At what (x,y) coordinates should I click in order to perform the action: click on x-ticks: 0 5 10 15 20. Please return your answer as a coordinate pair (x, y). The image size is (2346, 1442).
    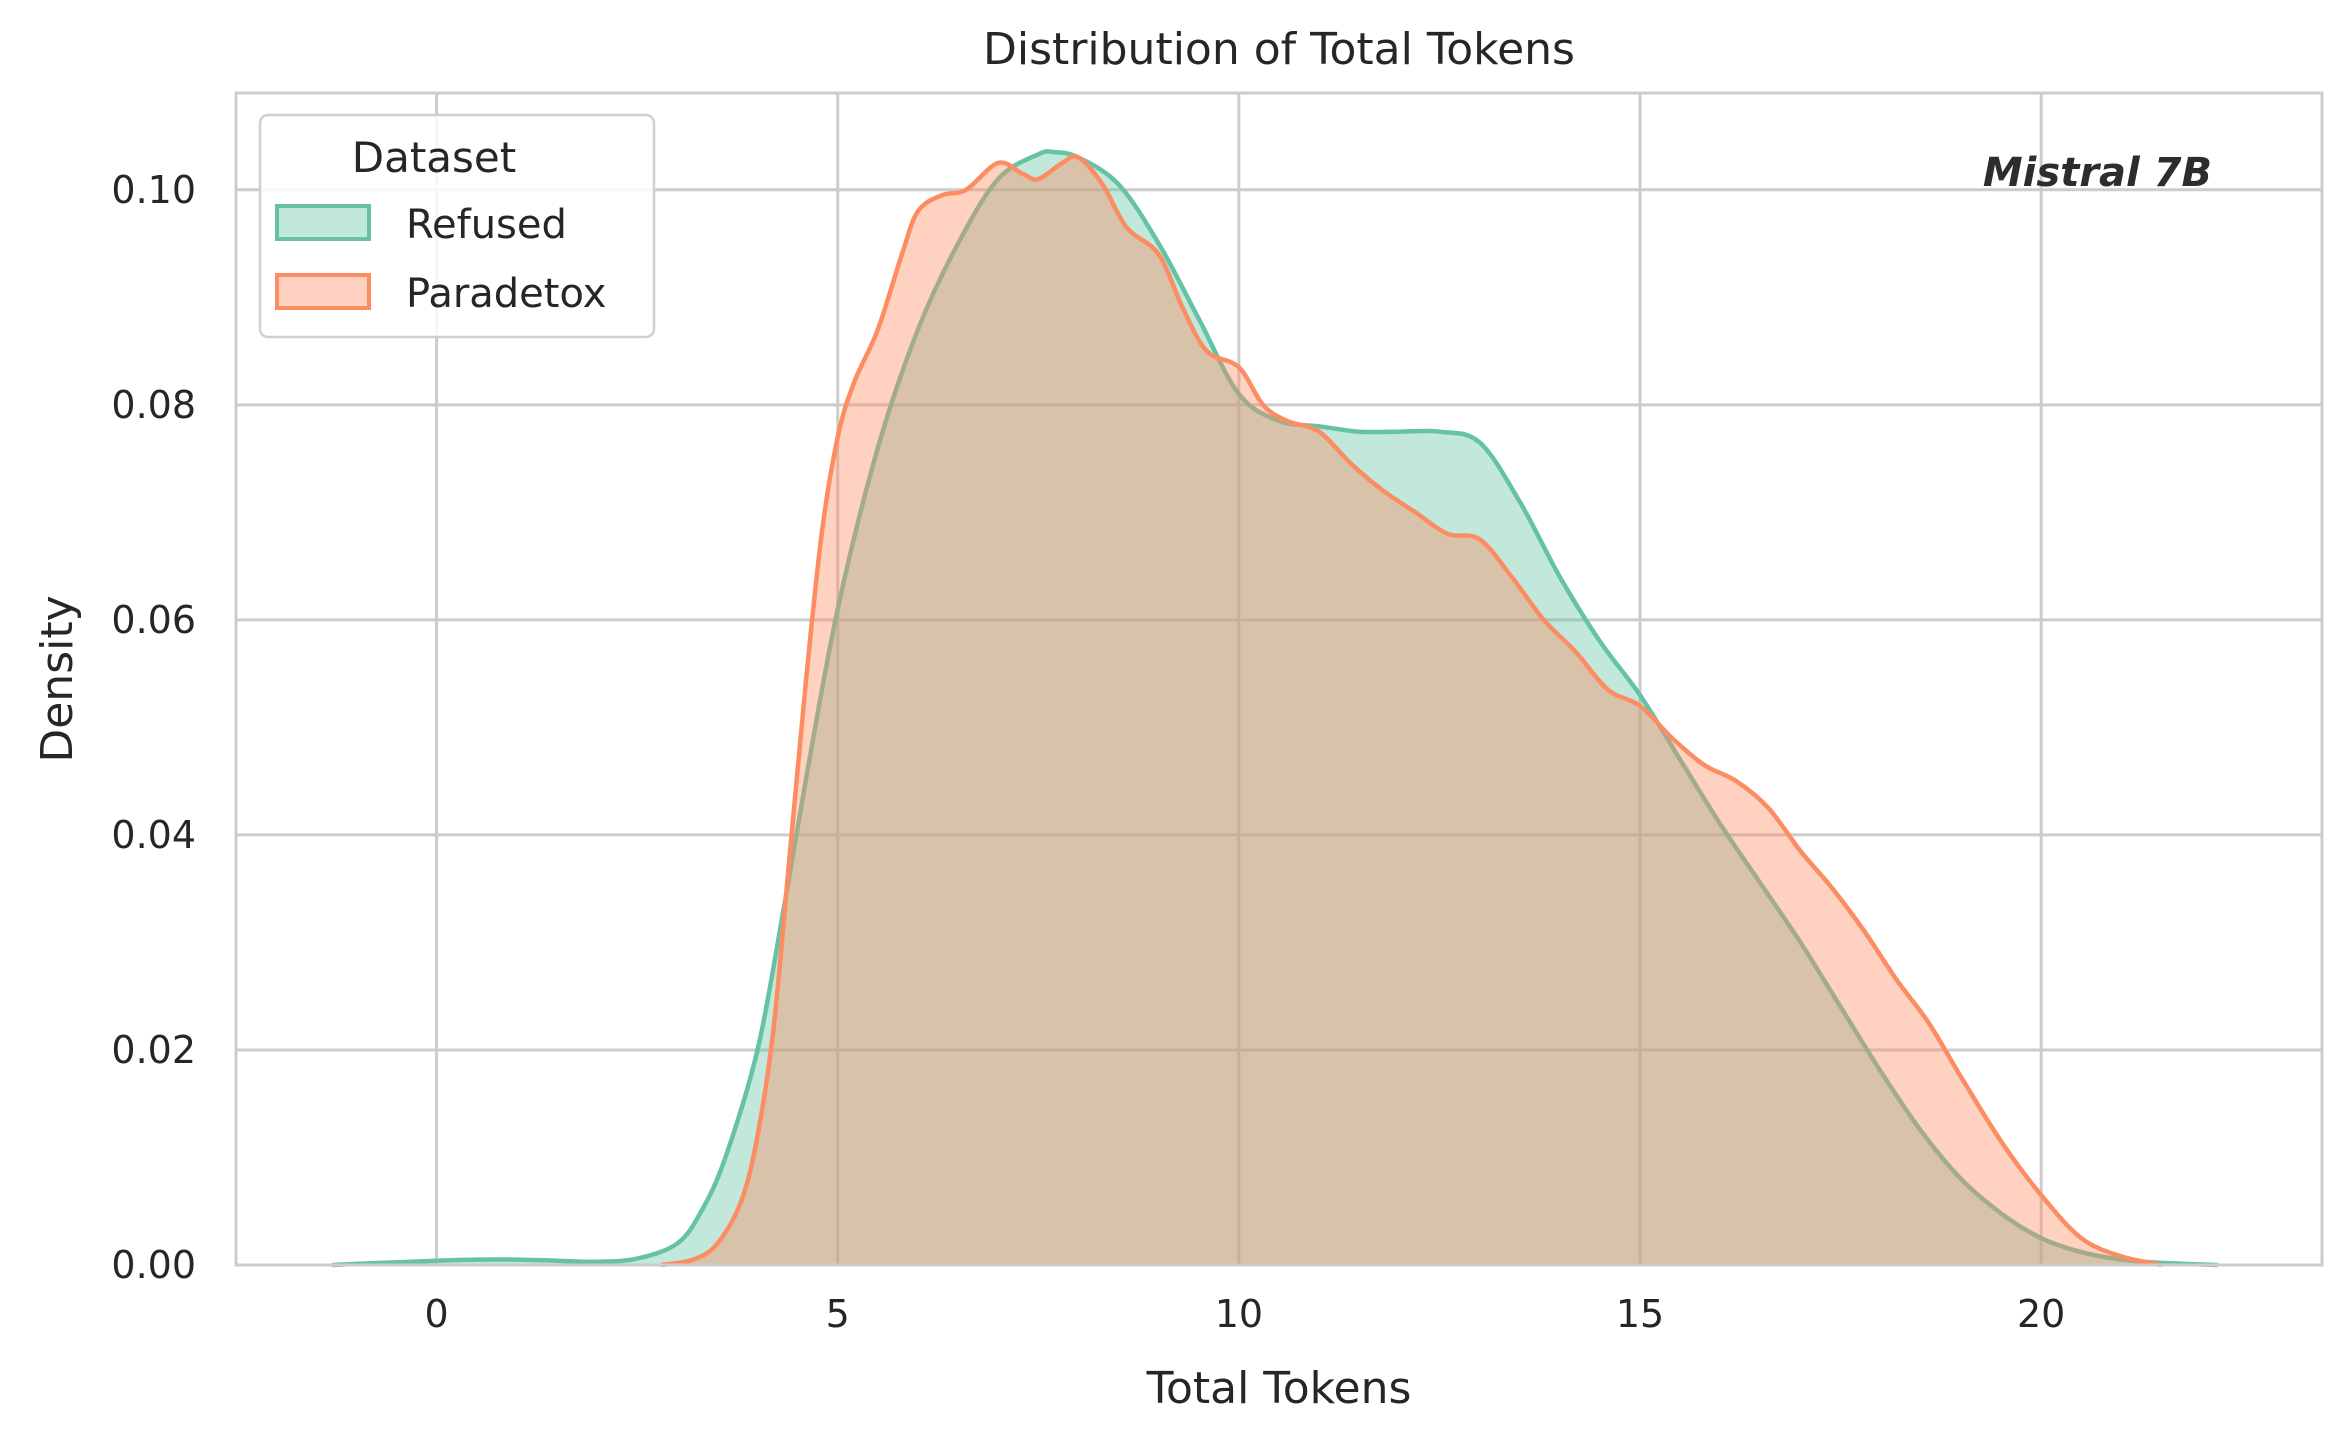
    Looking at the image, I should click on (1244, 1314).